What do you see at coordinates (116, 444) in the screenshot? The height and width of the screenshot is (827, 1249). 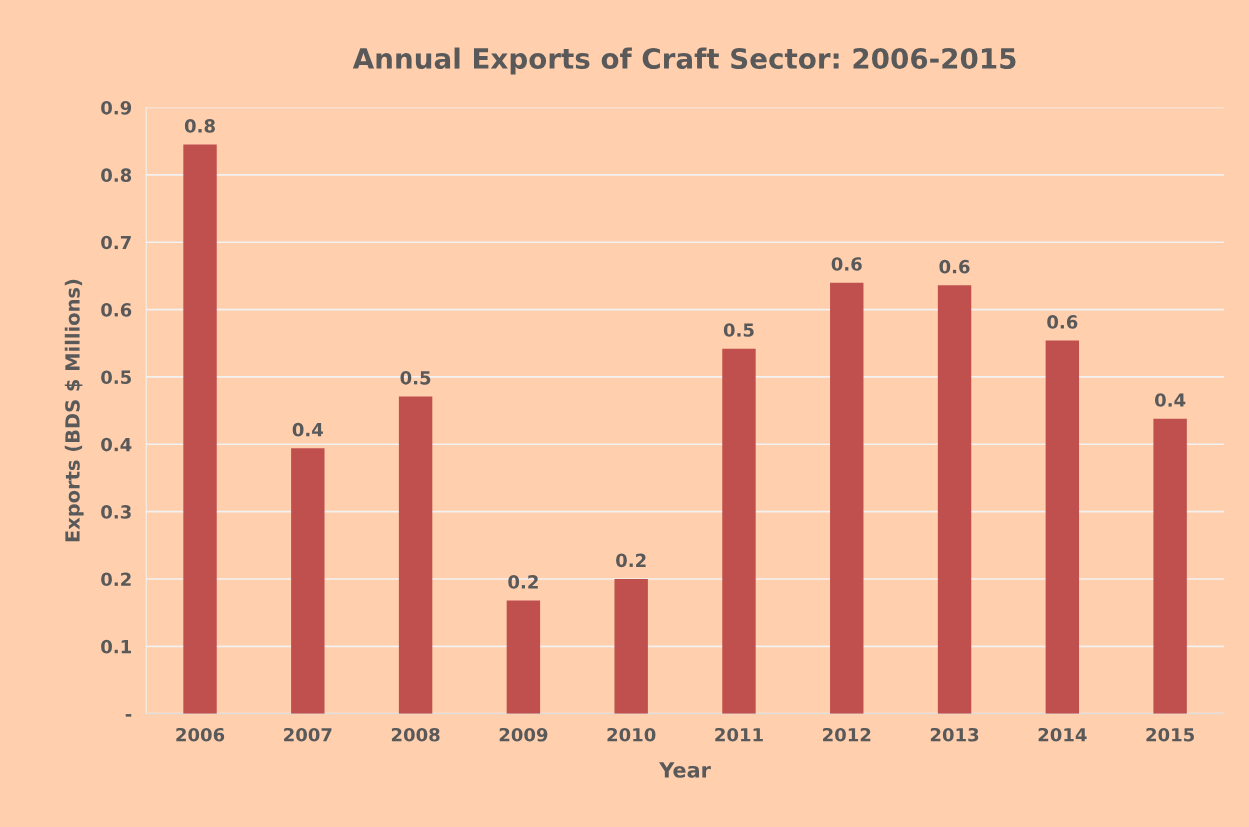 I see `y-tick-label: 0.4` at bounding box center [116, 444].